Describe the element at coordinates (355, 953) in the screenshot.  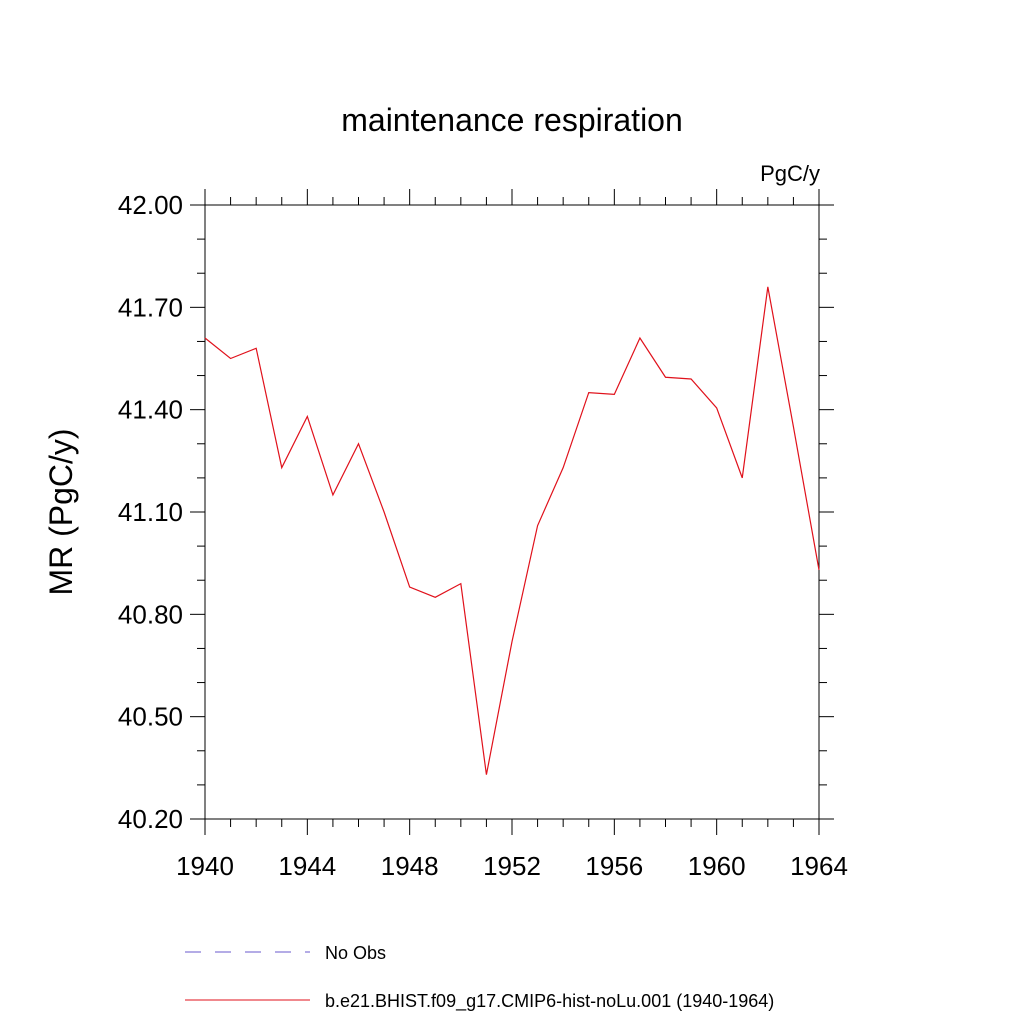
I see `legend-label: No Obs` at that location.